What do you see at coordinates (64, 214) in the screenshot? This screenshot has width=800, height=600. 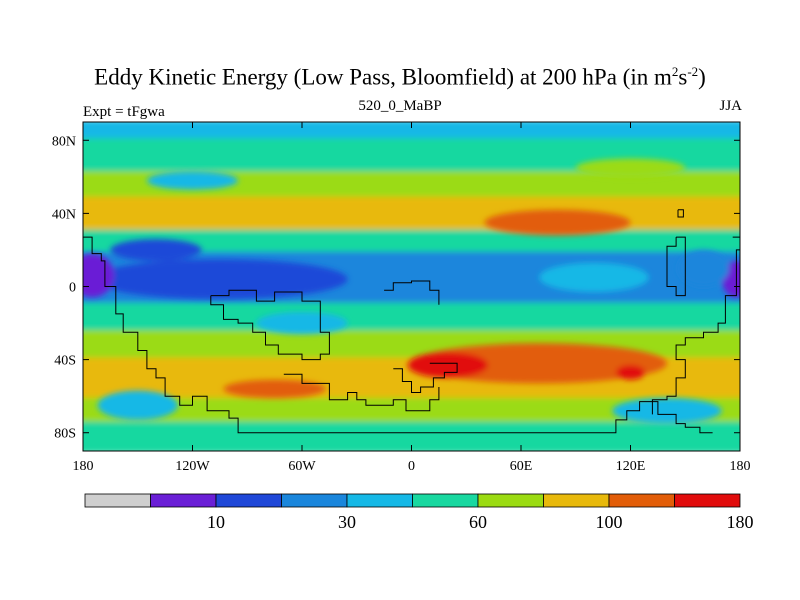 I see `y-tick-label: 40N` at bounding box center [64, 214].